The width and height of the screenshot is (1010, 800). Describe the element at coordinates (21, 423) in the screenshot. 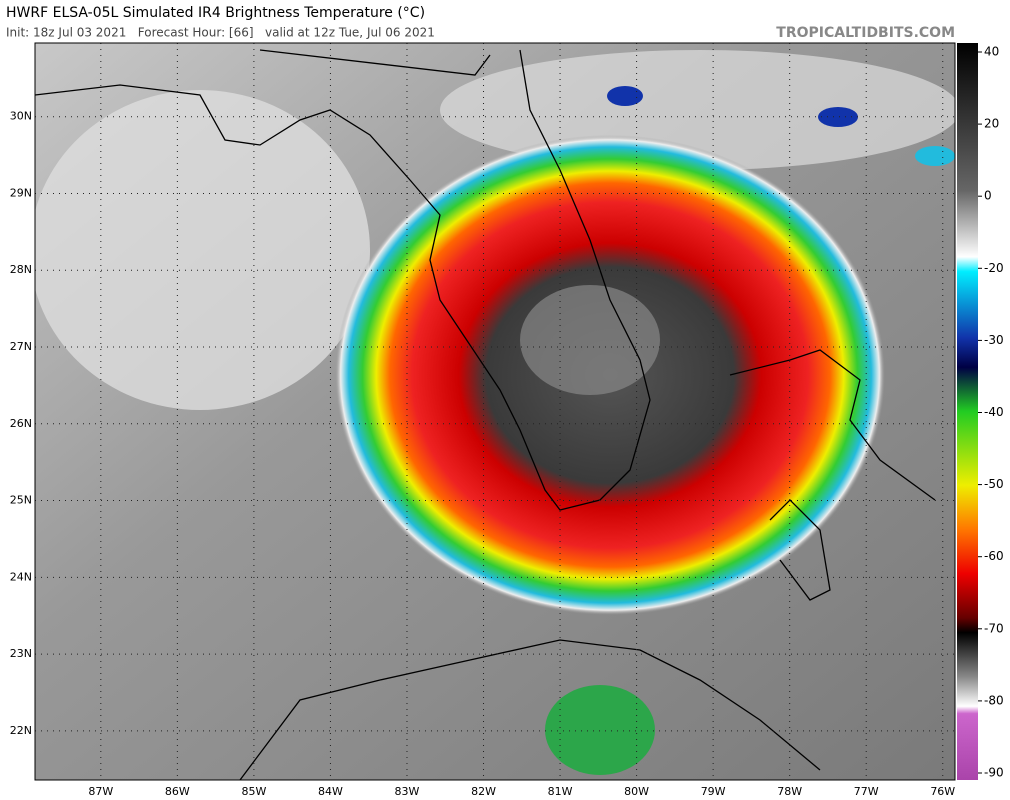

I see `lat-label: 26N` at that location.